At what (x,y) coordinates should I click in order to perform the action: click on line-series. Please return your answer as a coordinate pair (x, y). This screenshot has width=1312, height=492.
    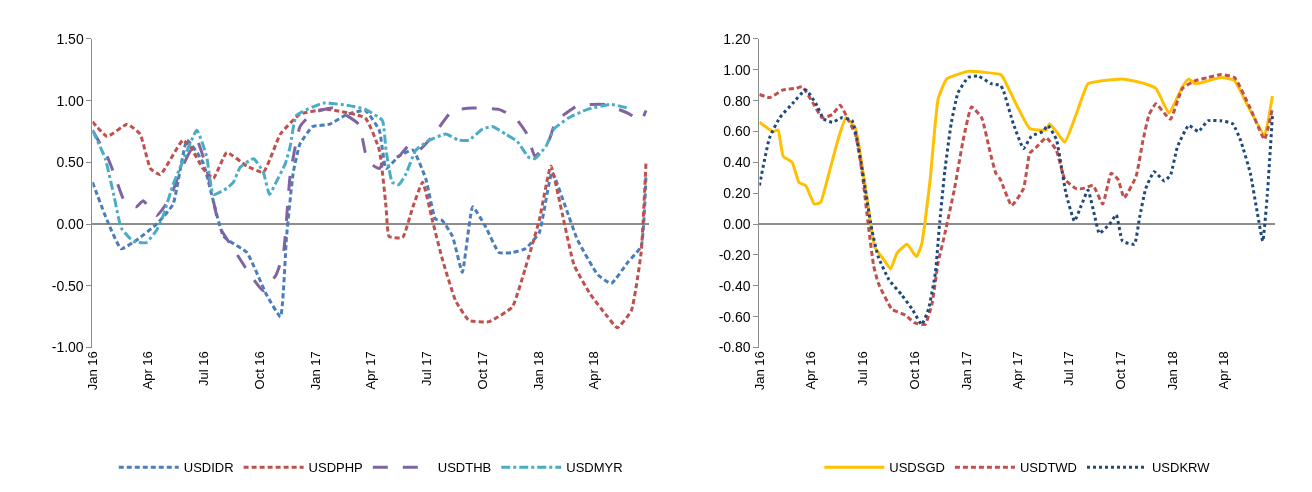
    Looking at the image, I should click on (361, 173).